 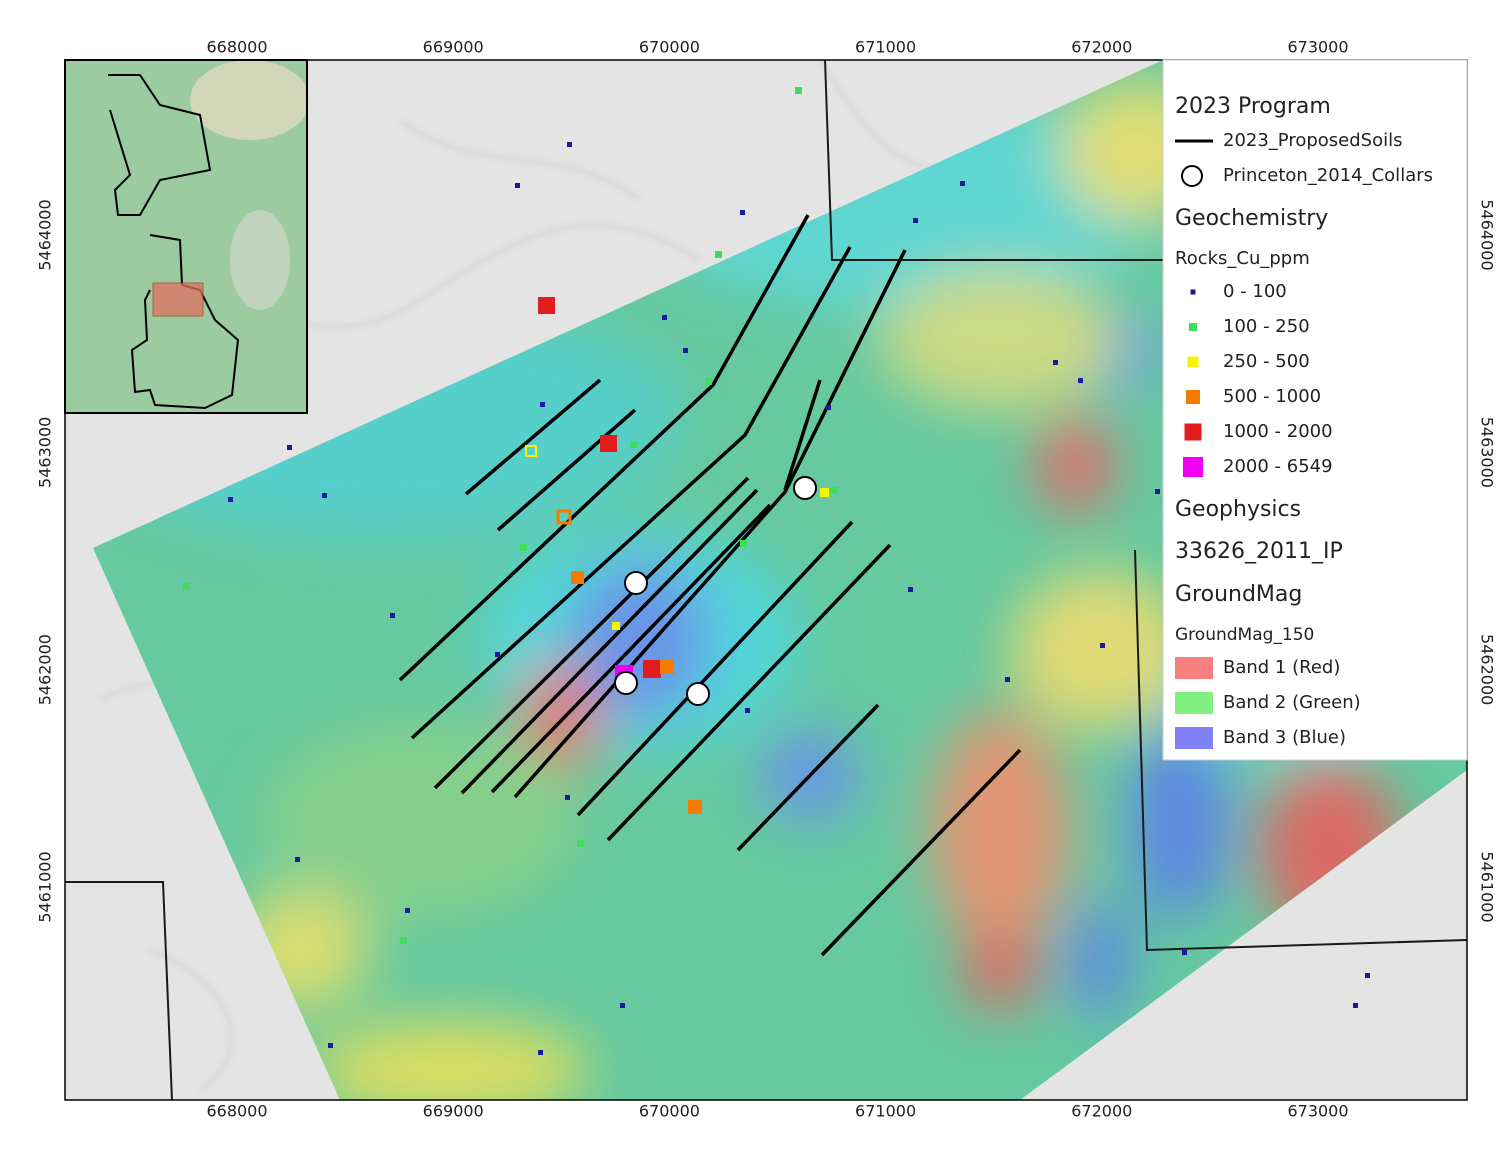 What do you see at coordinates (187, 236) in the screenshot?
I see `inset-map` at bounding box center [187, 236].